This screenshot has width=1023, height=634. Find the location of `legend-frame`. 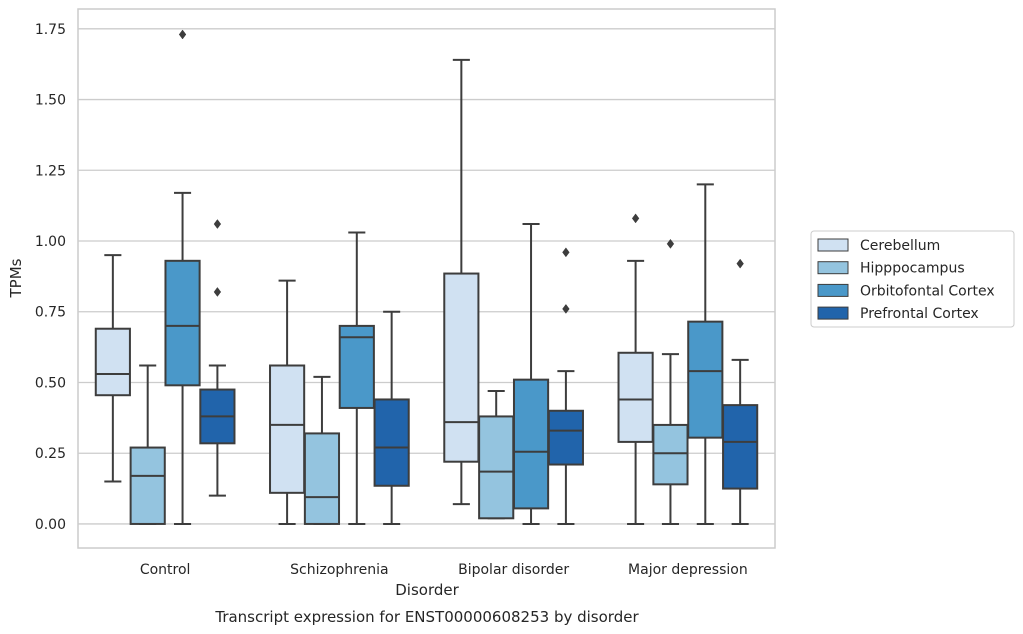

legend-frame is located at coordinates (912, 279).